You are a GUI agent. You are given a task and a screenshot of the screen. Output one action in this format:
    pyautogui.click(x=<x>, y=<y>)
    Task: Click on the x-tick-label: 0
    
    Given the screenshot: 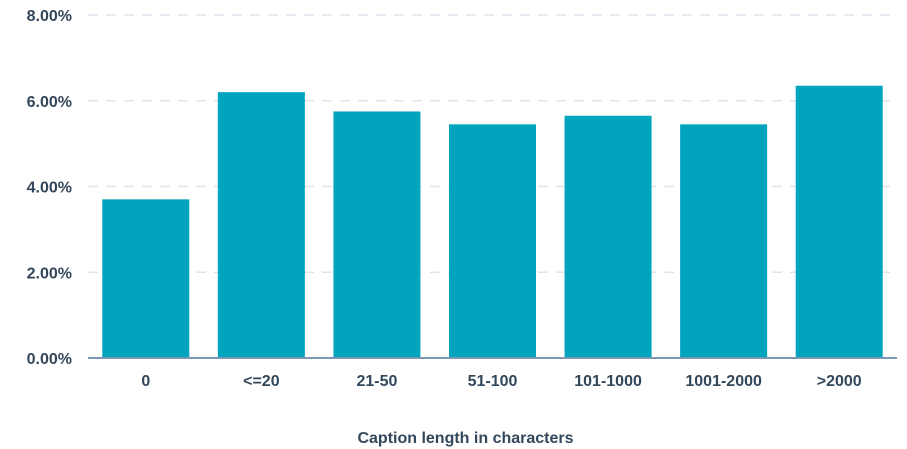 What is the action you would take?
    pyautogui.click(x=145, y=381)
    